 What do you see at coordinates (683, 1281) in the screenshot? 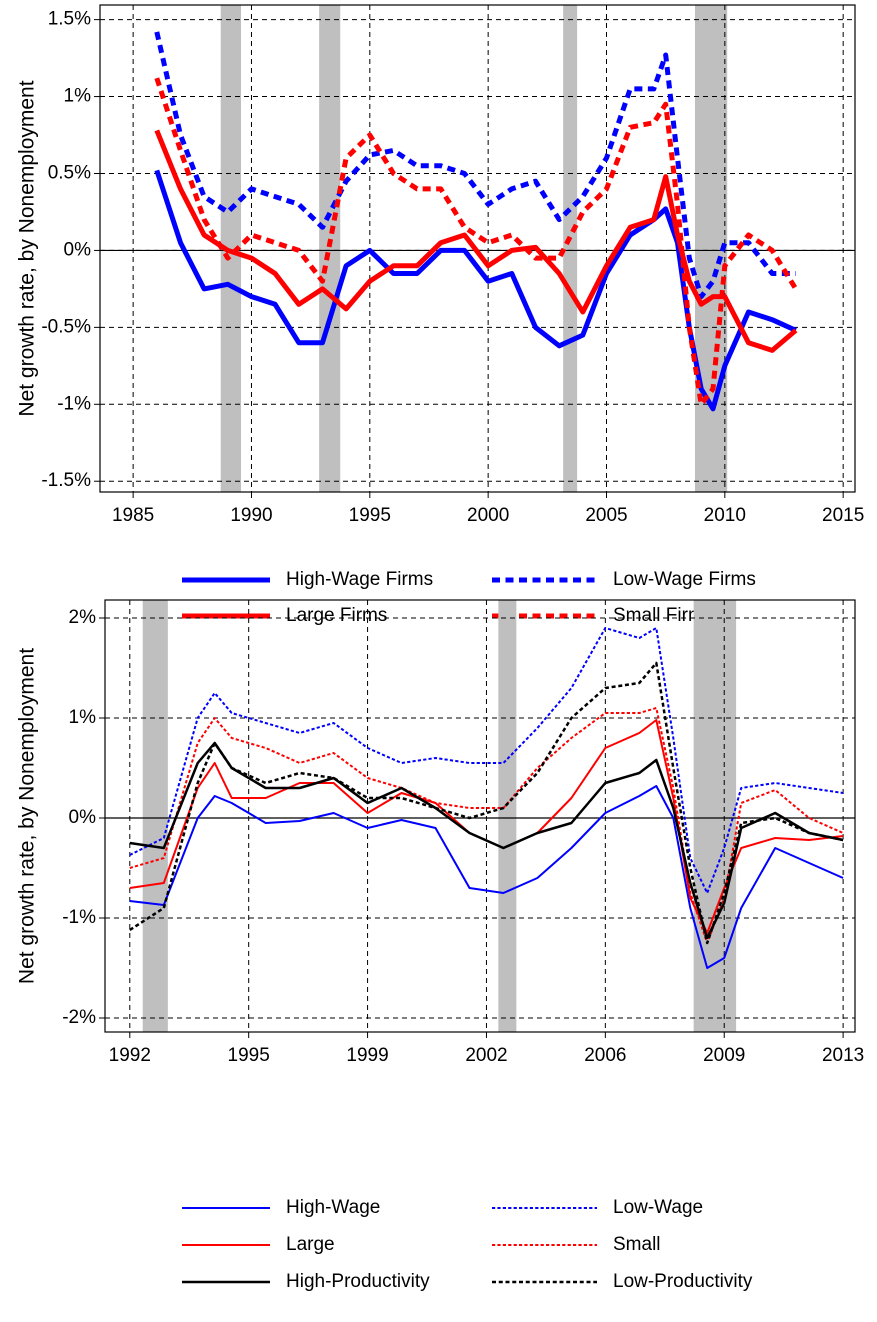
I see `legend-label: Low-Productivity` at bounding box center [683, 1281].